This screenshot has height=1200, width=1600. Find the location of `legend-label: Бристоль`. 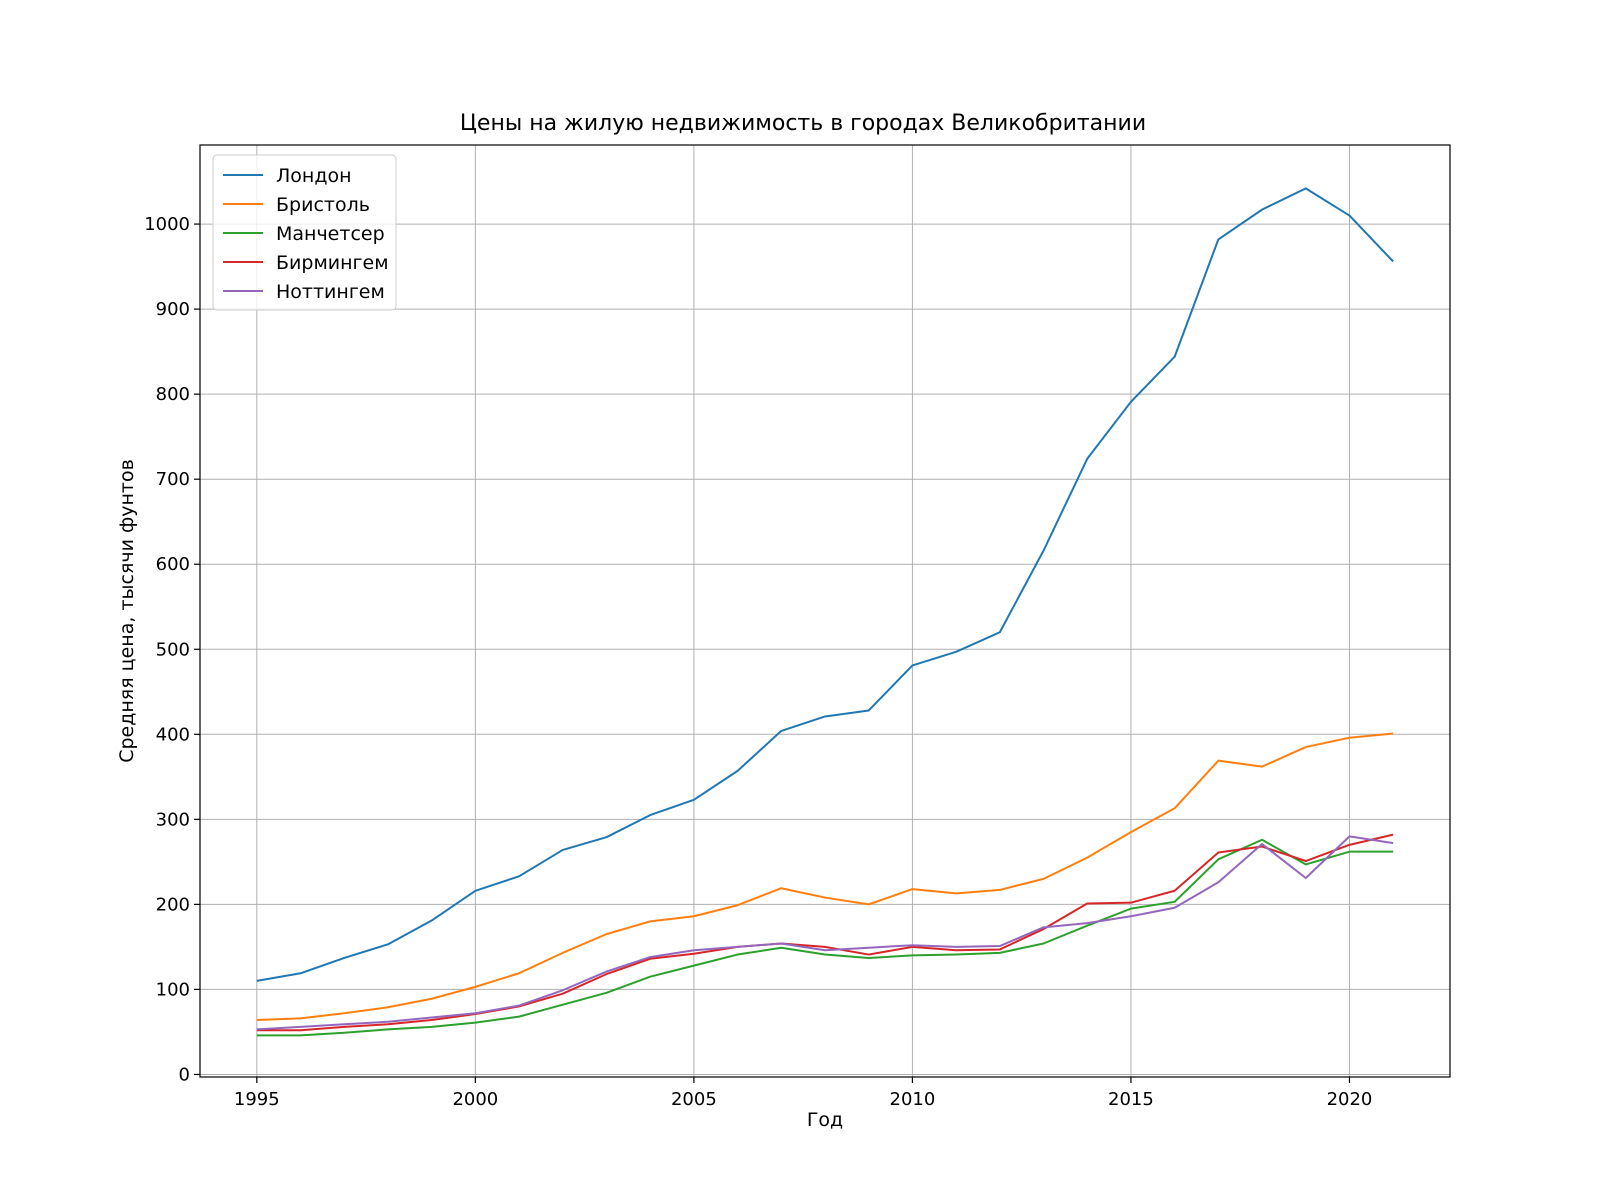

legend-label: Бристоль is located at coordinates (323, 205).